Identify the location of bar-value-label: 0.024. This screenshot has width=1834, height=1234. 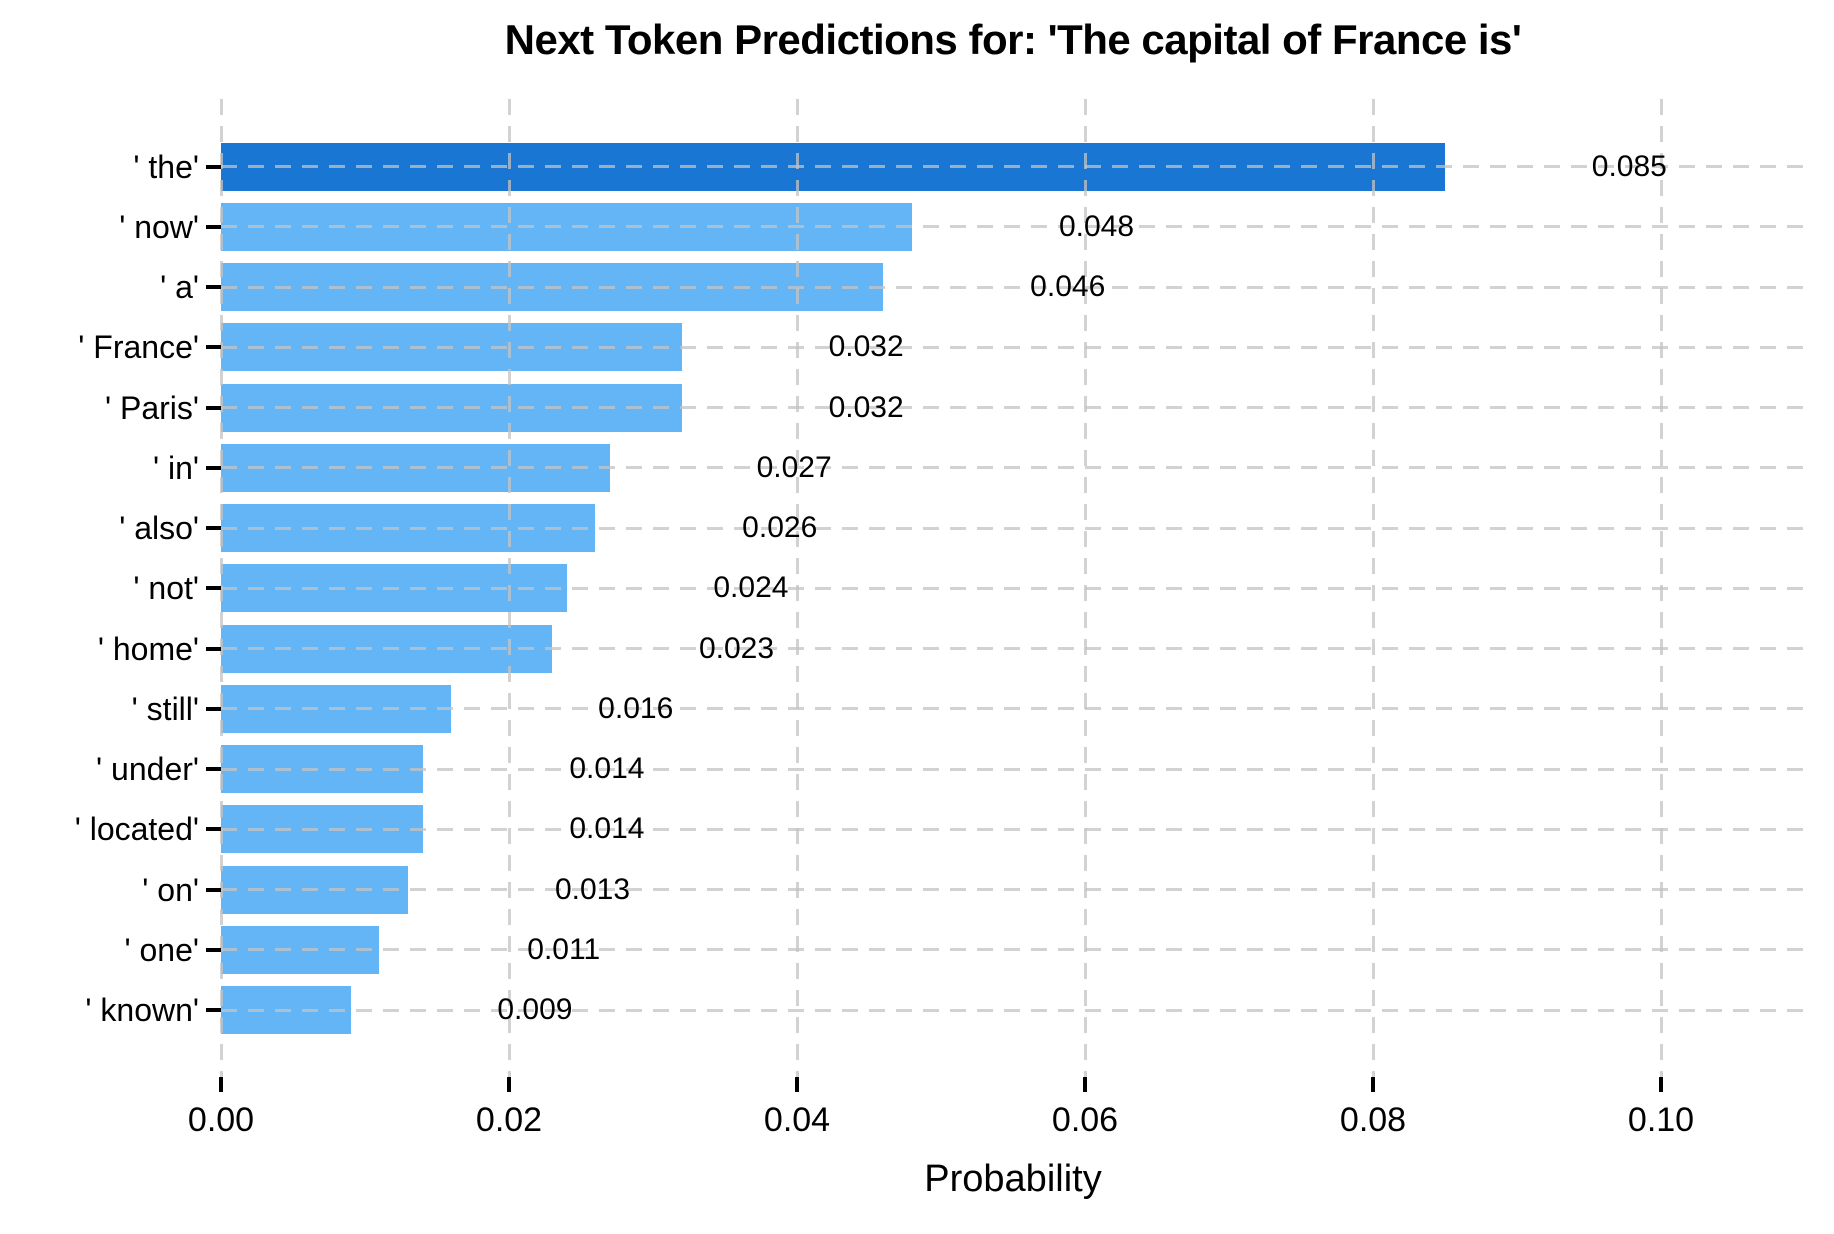
(751, 588).